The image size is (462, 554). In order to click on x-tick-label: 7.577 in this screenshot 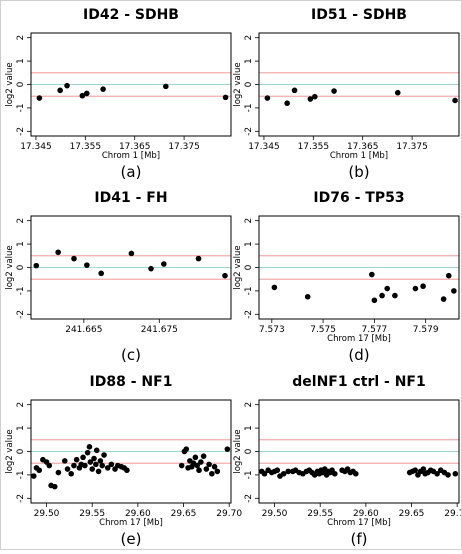, I will do `click(375, 330)`.